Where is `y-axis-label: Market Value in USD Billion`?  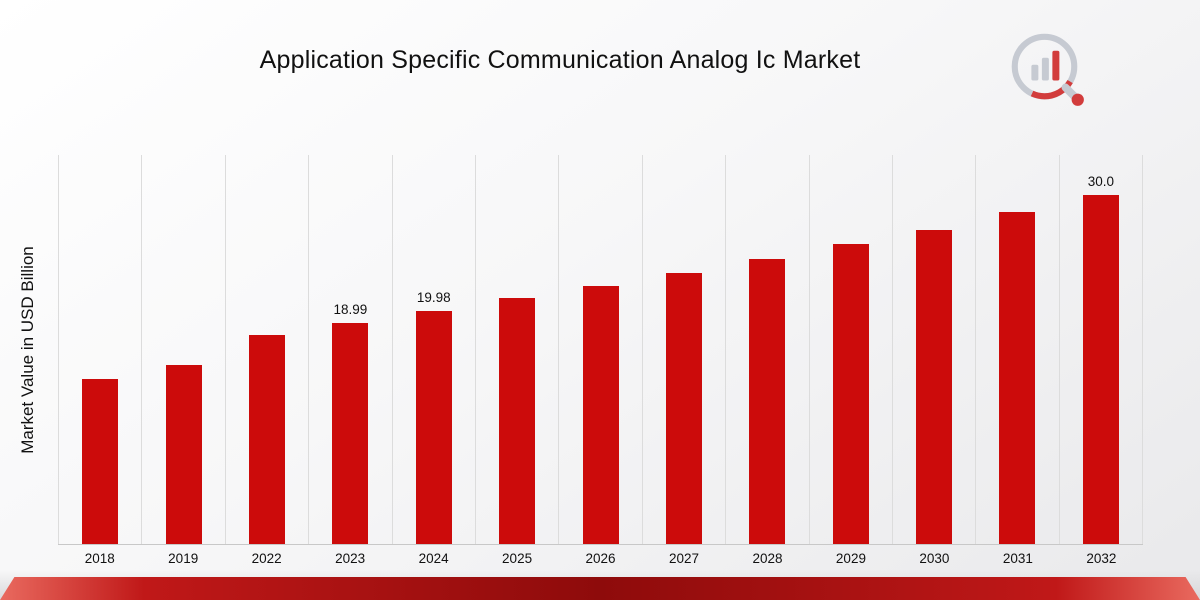
y-axis-label: Market Value in USD Billion is located at coordinates (27, 350).